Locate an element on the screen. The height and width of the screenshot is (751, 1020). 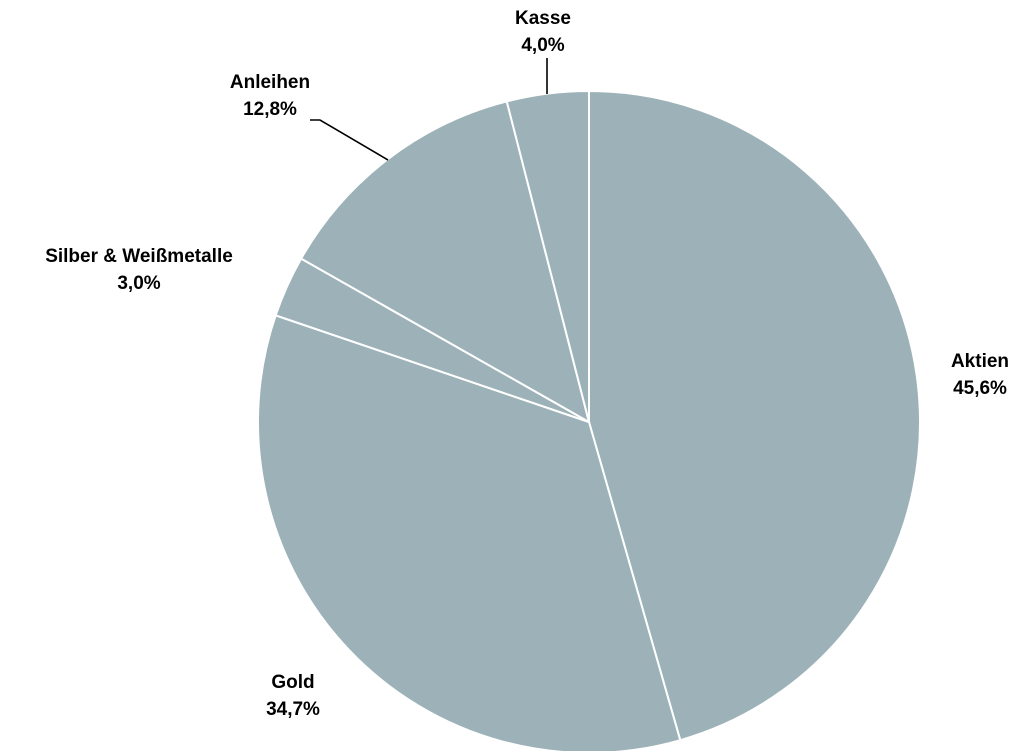
slice-label-gold: Gold is located at coordinates (292, 682).